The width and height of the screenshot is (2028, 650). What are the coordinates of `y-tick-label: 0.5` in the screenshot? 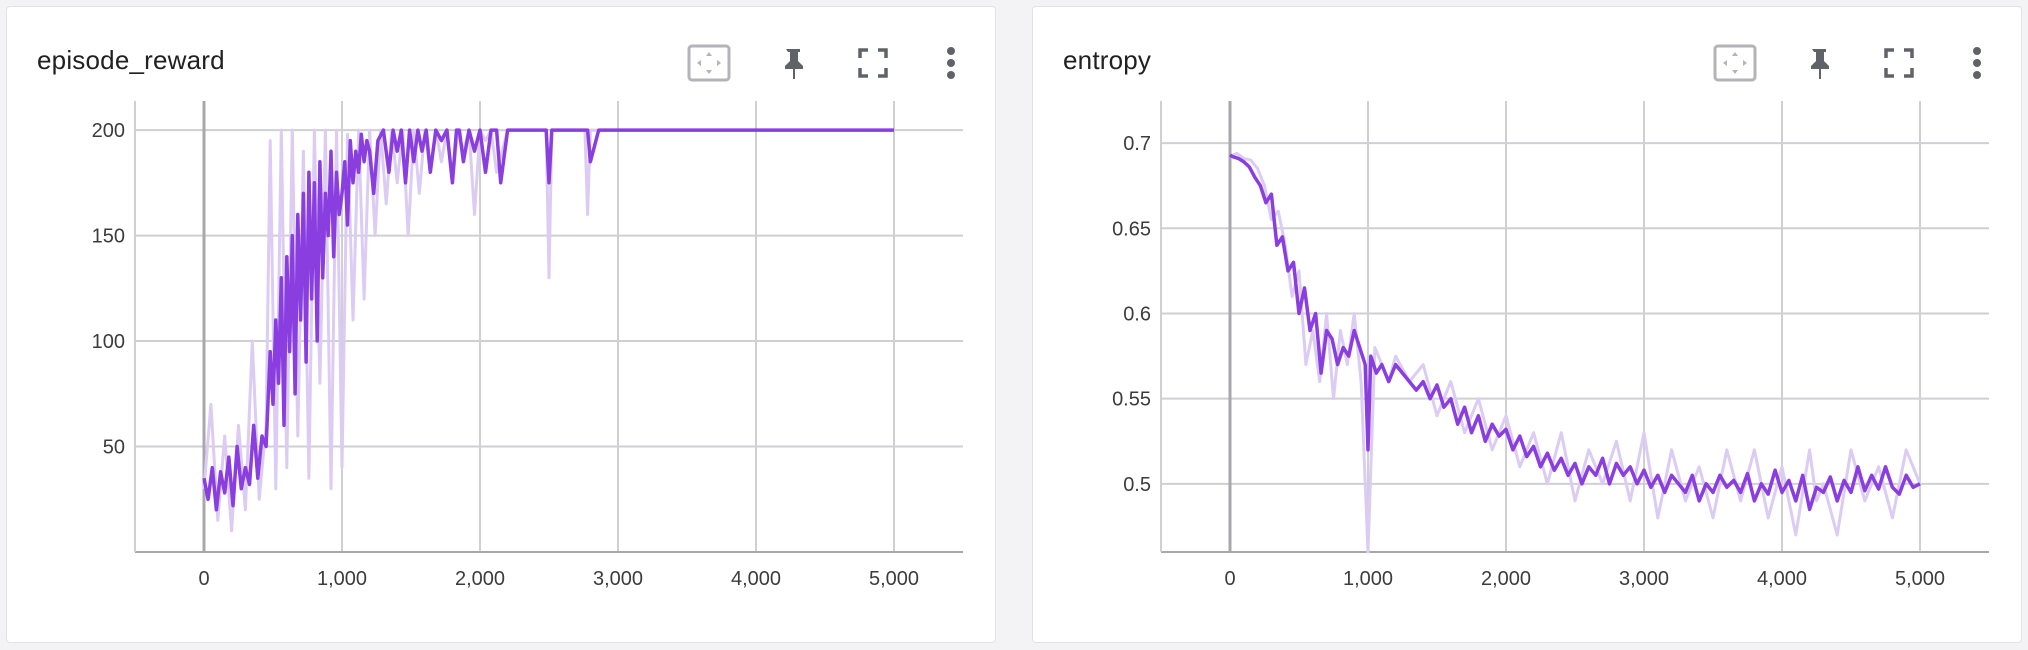 It's located at (1137, 485).